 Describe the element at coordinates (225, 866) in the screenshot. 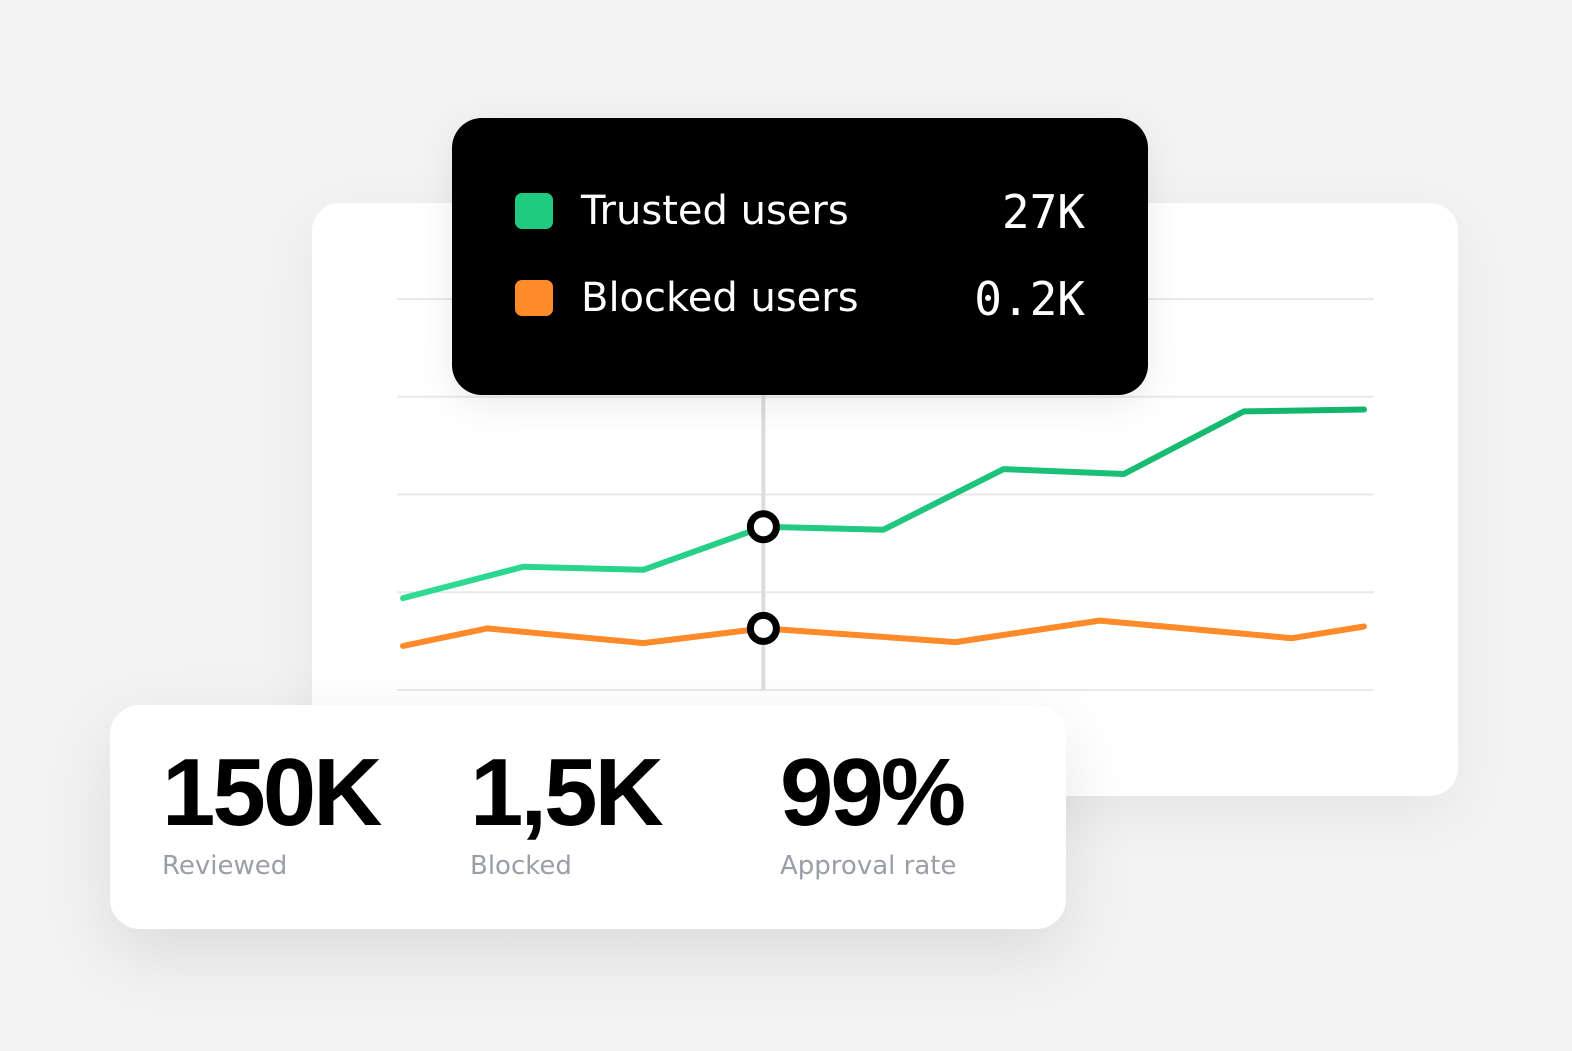

I see `stat-reviewed-label: Reviewed` at that location.